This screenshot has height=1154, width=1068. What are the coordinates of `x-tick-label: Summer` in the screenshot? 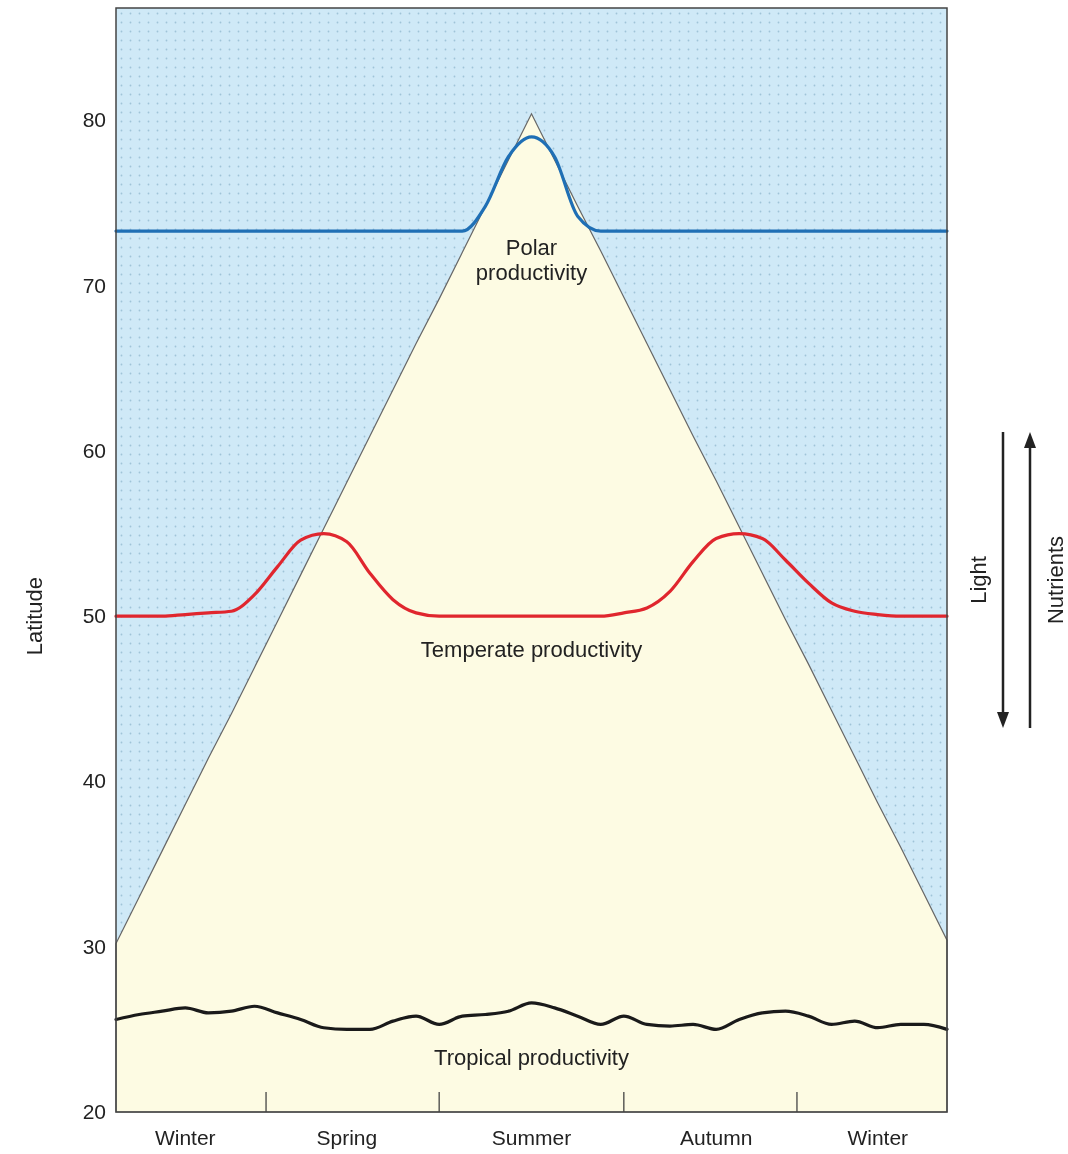 It's located at (531, 1137).